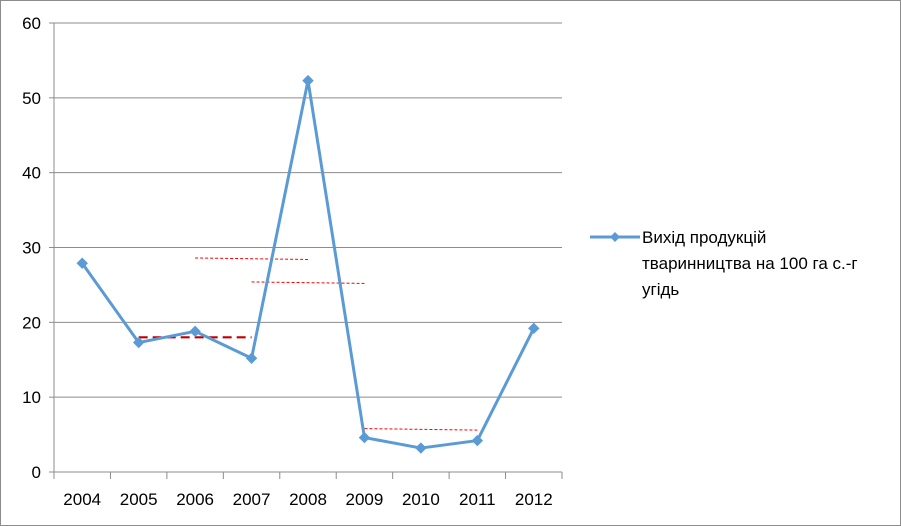  I want to click on x-tick-label: 2004, so click(82, 499).